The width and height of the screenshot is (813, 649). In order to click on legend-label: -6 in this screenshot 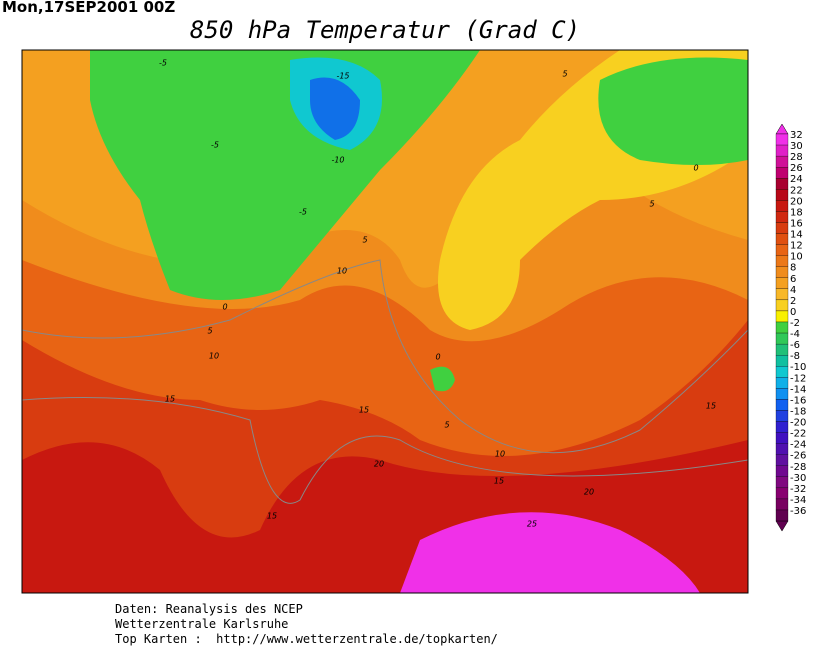, I will do `click(795, 345)`.